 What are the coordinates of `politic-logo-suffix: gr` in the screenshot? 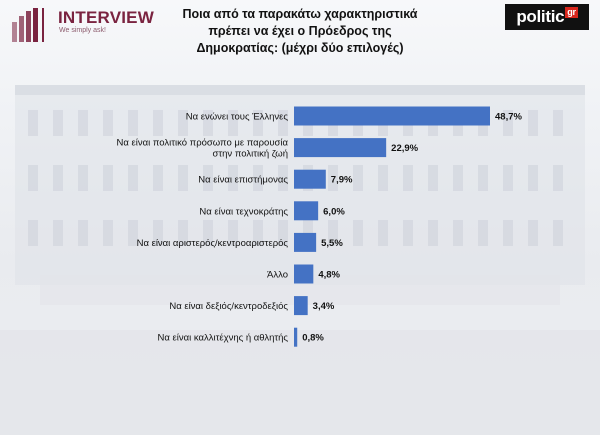 It's located at (571, 12).